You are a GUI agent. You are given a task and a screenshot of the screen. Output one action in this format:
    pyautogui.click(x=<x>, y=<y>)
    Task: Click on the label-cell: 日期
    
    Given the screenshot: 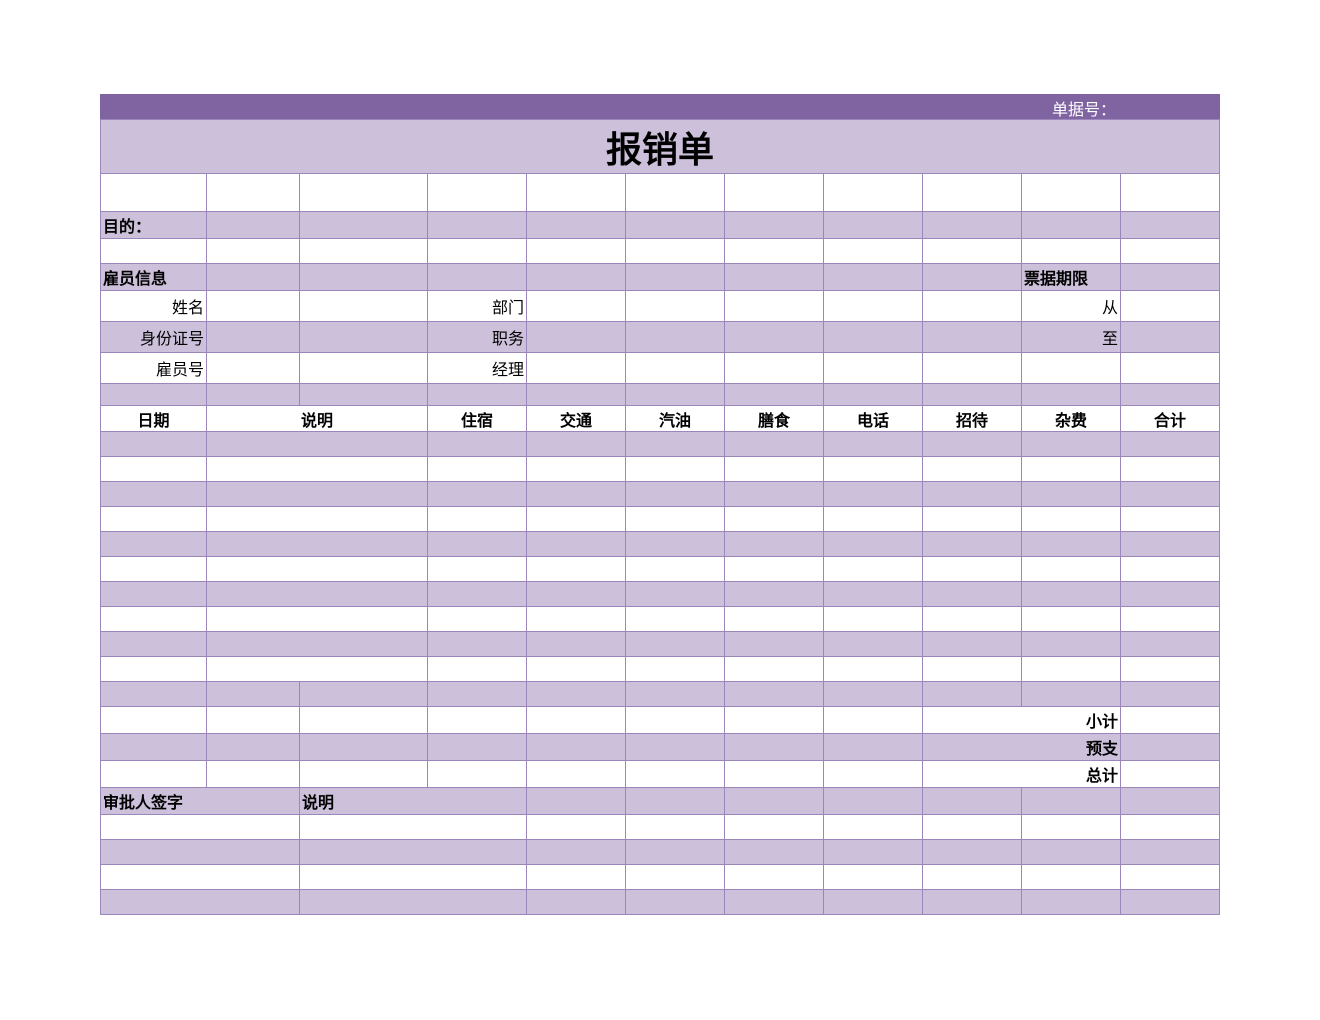 What is the action you would take?
    pyautogui.click(x=153, y=418)
    